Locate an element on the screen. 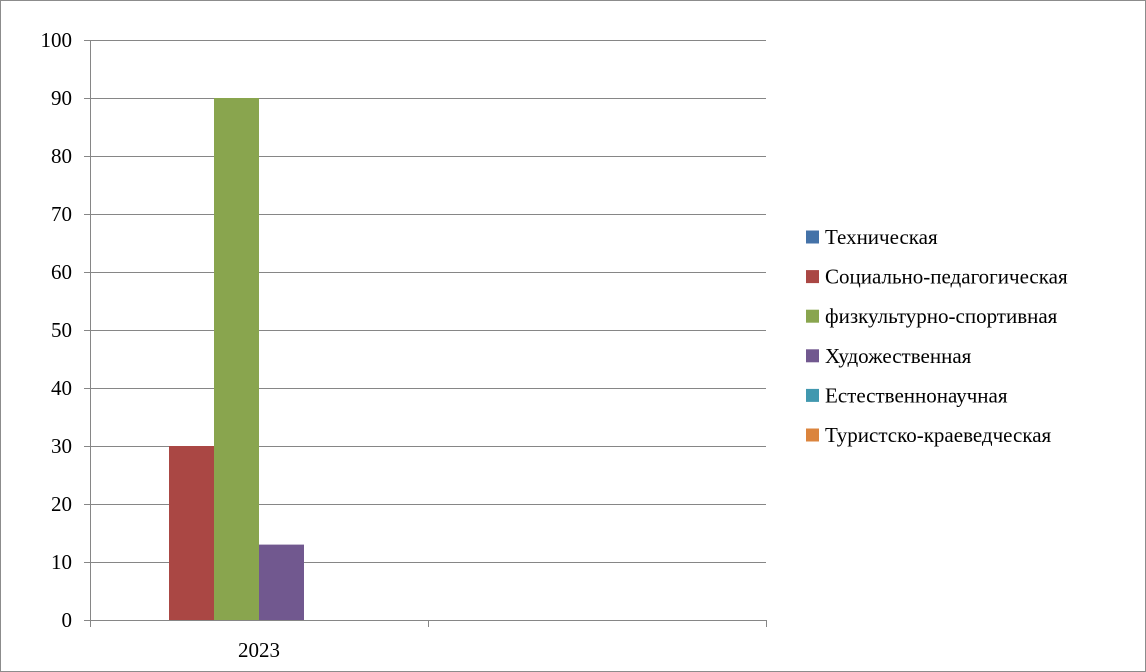 The width and height of the screenshot is (1146, 672). y-tick-label: 70 is located at coordinates (61, 214).